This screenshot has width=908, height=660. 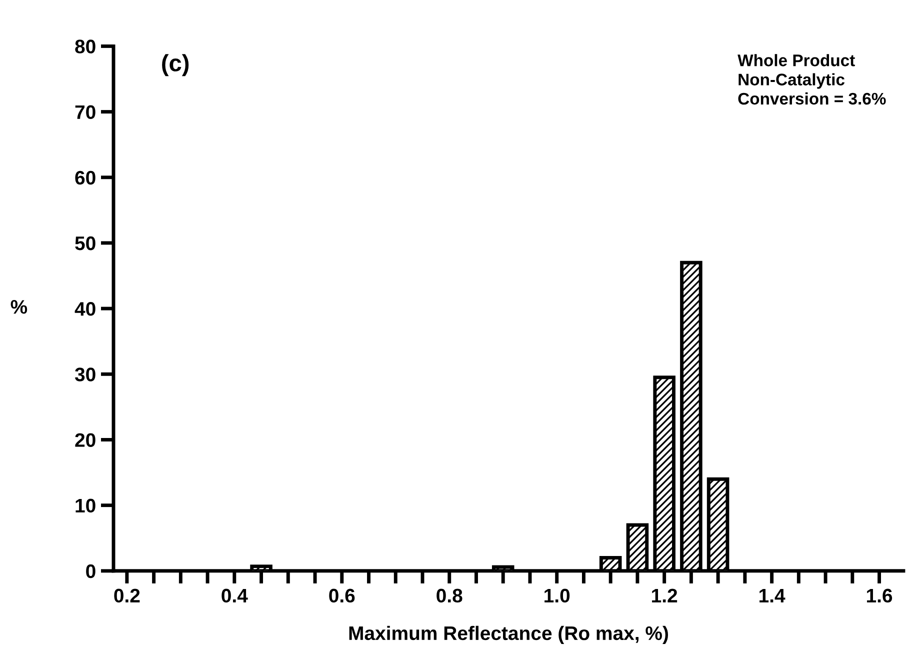 I want to click on x-tick-label: 0.2, so click(x=127, y=595).